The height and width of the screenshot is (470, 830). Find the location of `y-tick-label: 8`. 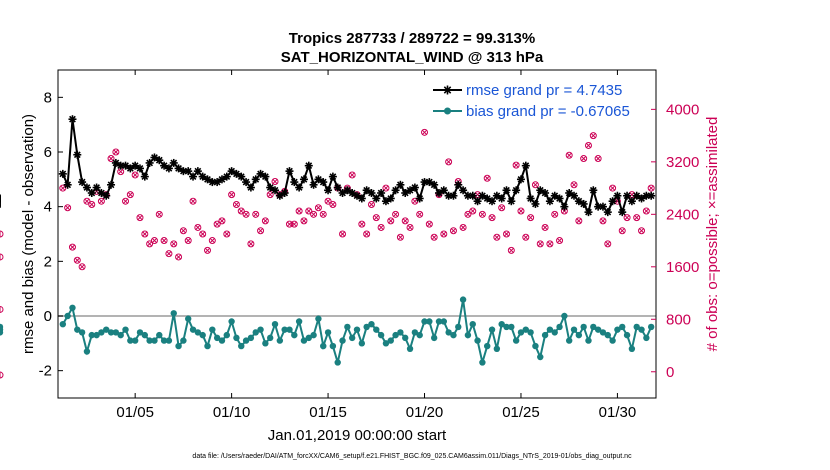

y-tick-label: 8 is located at coordinates (48, 97).